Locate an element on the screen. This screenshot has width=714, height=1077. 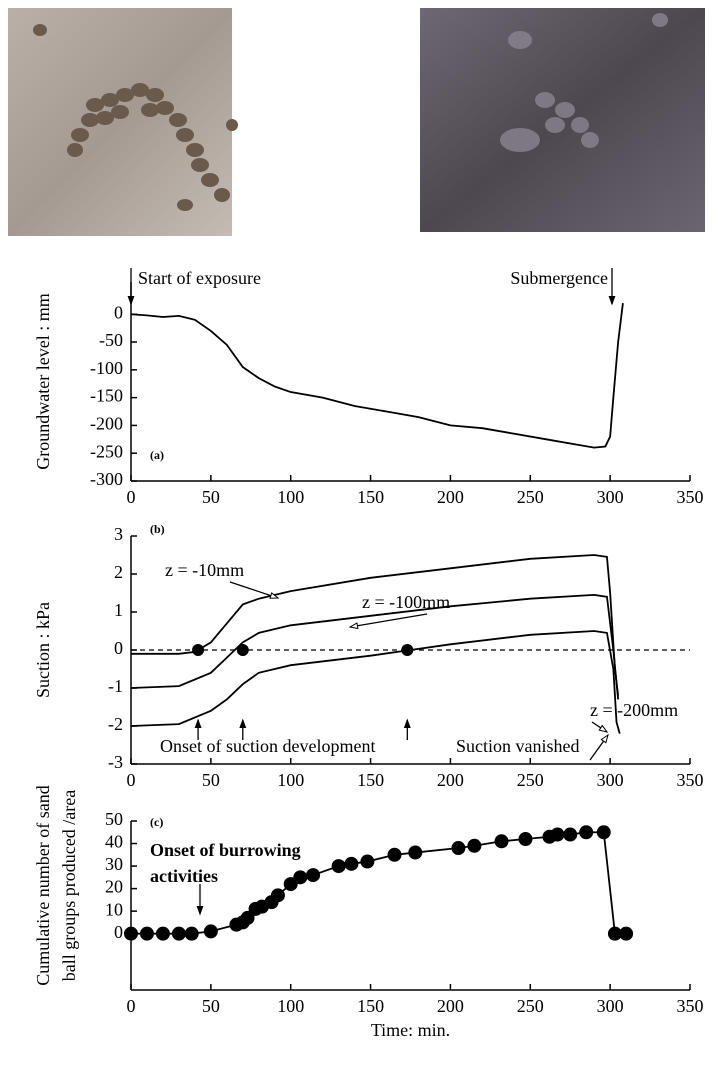
y-tick-label: 40 is located at coordinates (114, 842).